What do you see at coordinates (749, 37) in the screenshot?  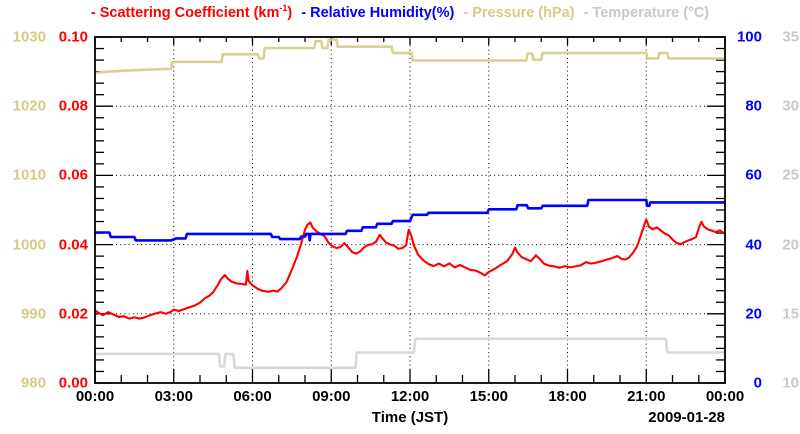 I see `yr-rh-tick: 100` at bounding box center [749, 37].